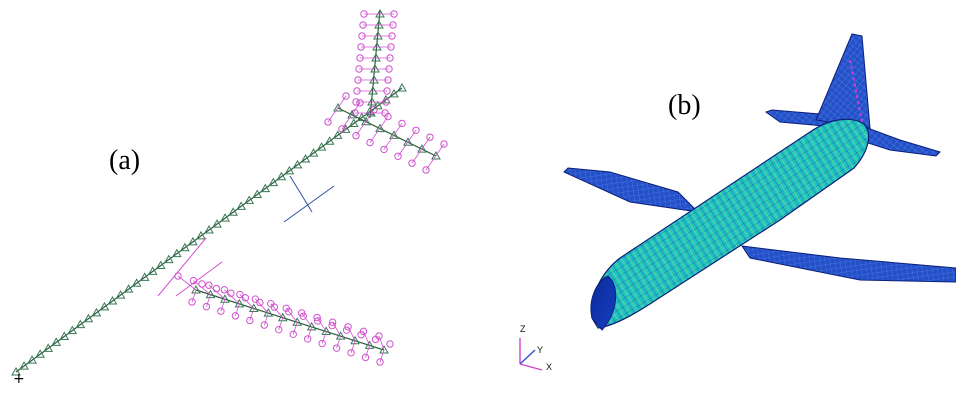  What do you see at coordinates (182, 267) in the screenshot?
I see `wing-root-link` at bounding box center [182, 267].